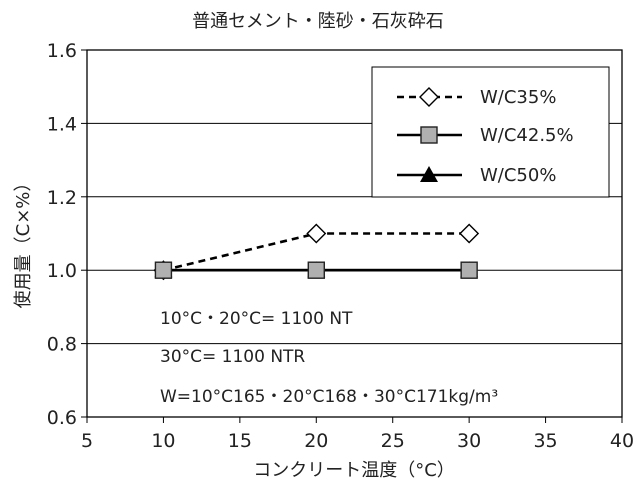  What do you see at coordinates (62, 51) in the screenshot?
I see `y-tick-label: 1.6` at bounding box center [62, 51].